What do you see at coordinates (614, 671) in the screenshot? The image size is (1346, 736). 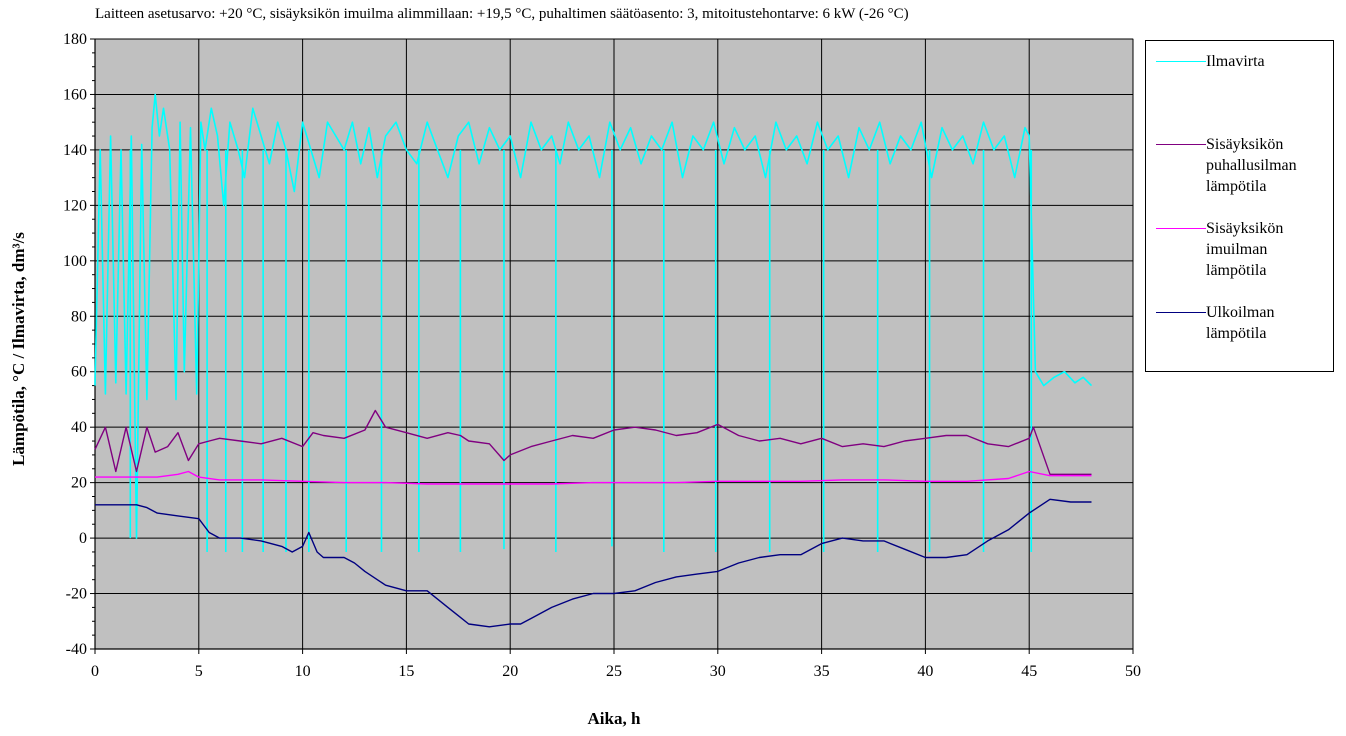 I see `x-tick-label: 25` at bounding box center [614, 671].